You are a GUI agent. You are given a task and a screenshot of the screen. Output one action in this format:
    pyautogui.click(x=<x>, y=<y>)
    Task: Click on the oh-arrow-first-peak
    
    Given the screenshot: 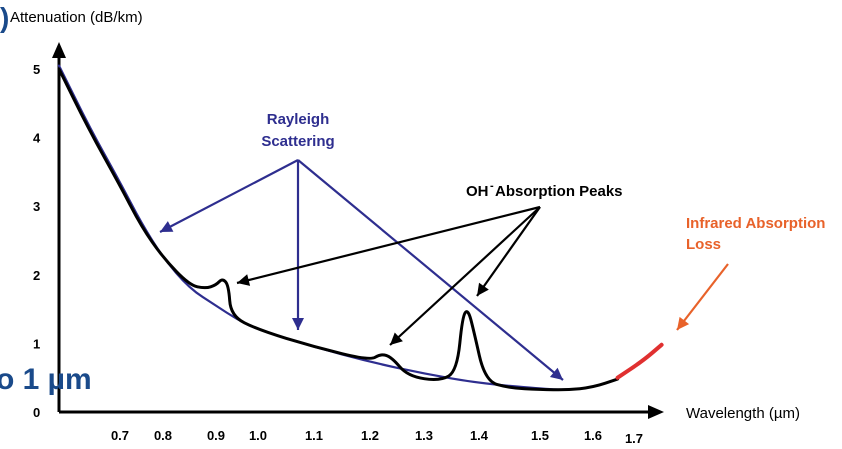 What is the action you would take?
    pyautogui.click(x=388, y=245)
    